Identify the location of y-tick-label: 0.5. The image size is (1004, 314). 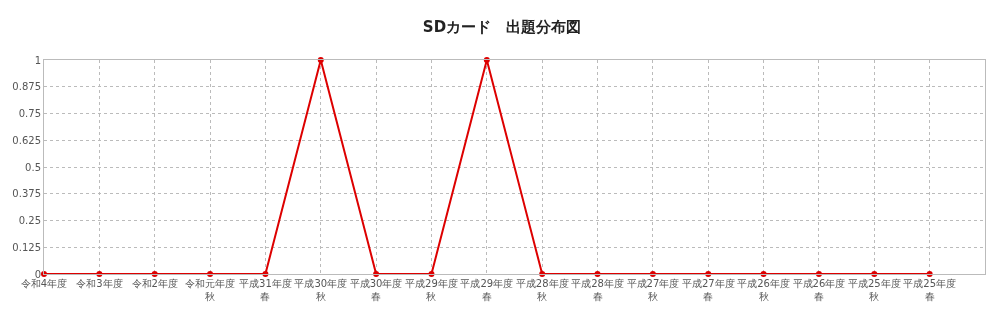
(33, 167).